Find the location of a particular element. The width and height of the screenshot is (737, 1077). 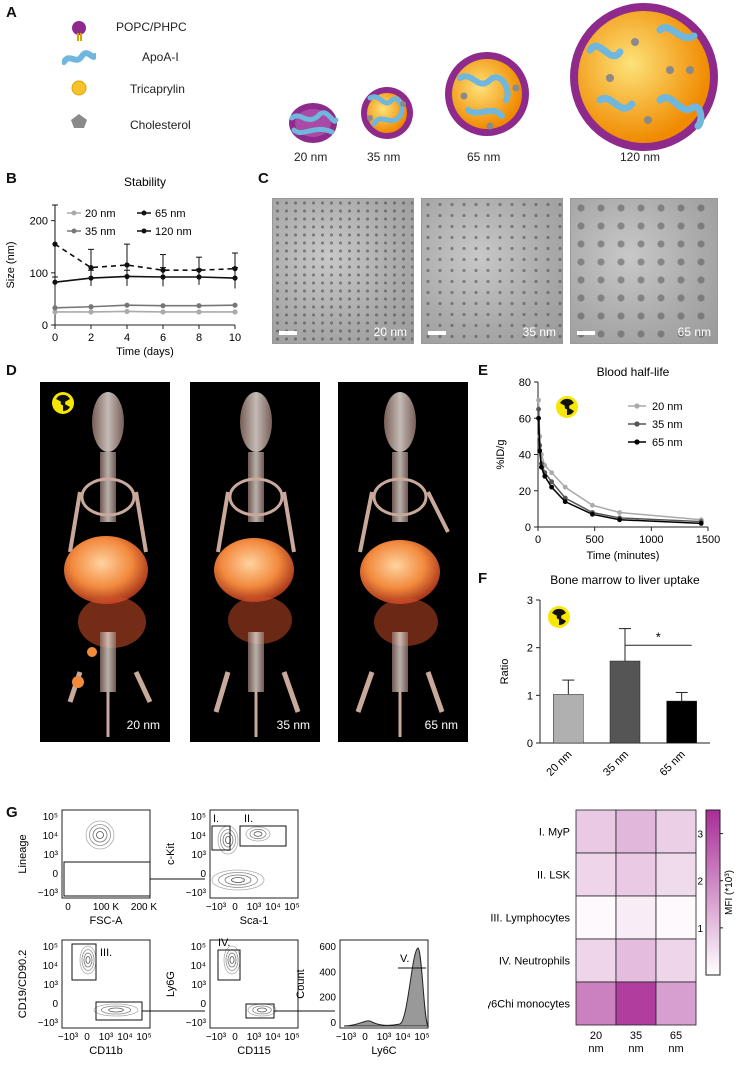

gate-label: IV. is located at coordinates (224, 943).